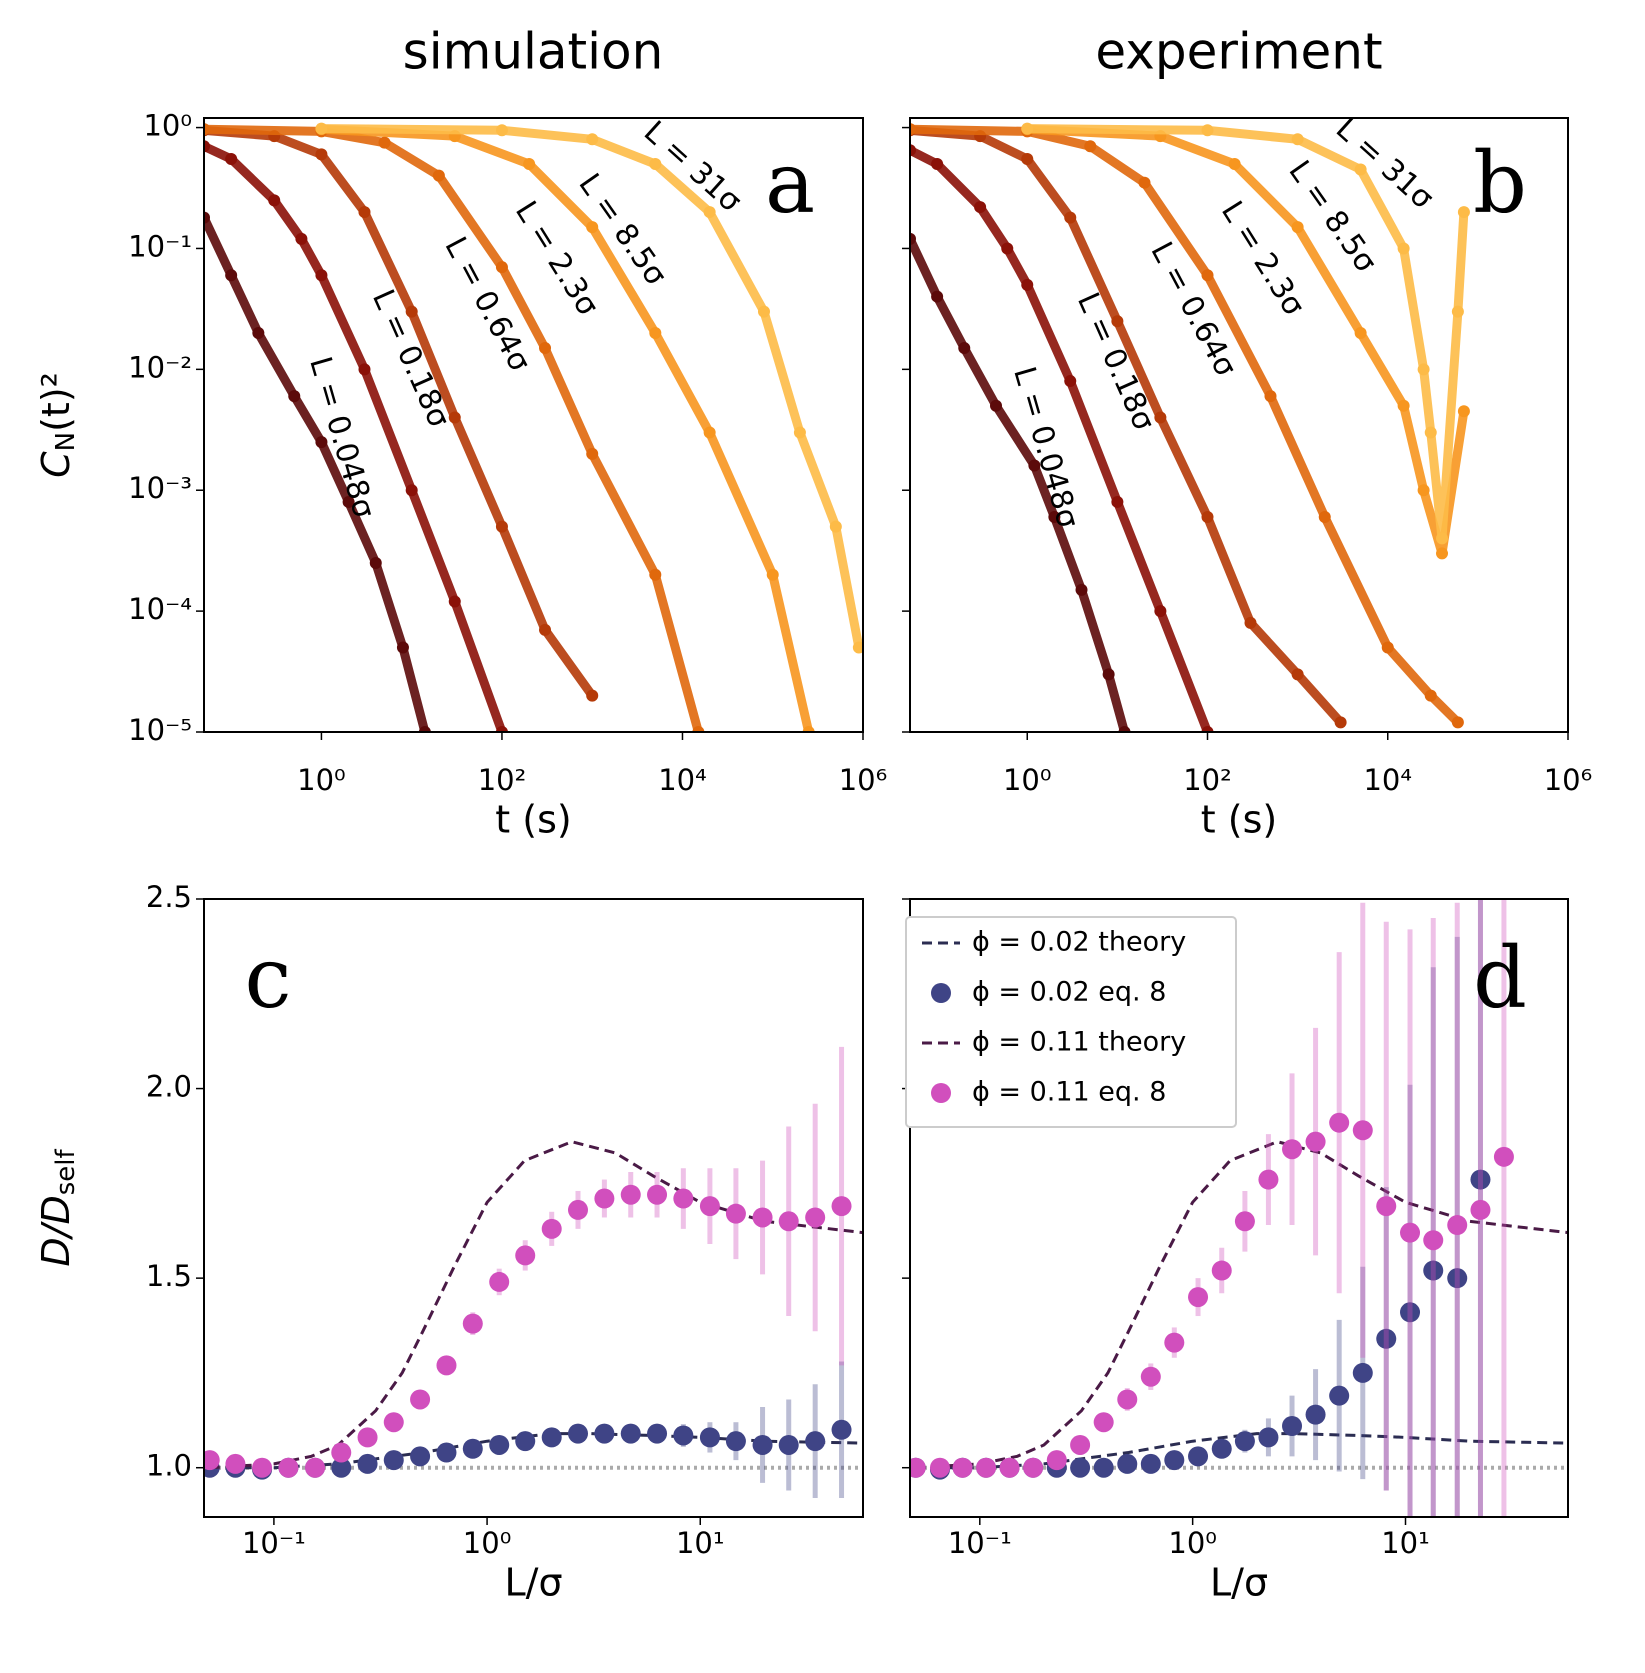 Image resolution: width=1645 pixels, height=1673 pixels. I want to click on legend-label: ϕ = 0.11 eq. 8, so click(1069, 1092).